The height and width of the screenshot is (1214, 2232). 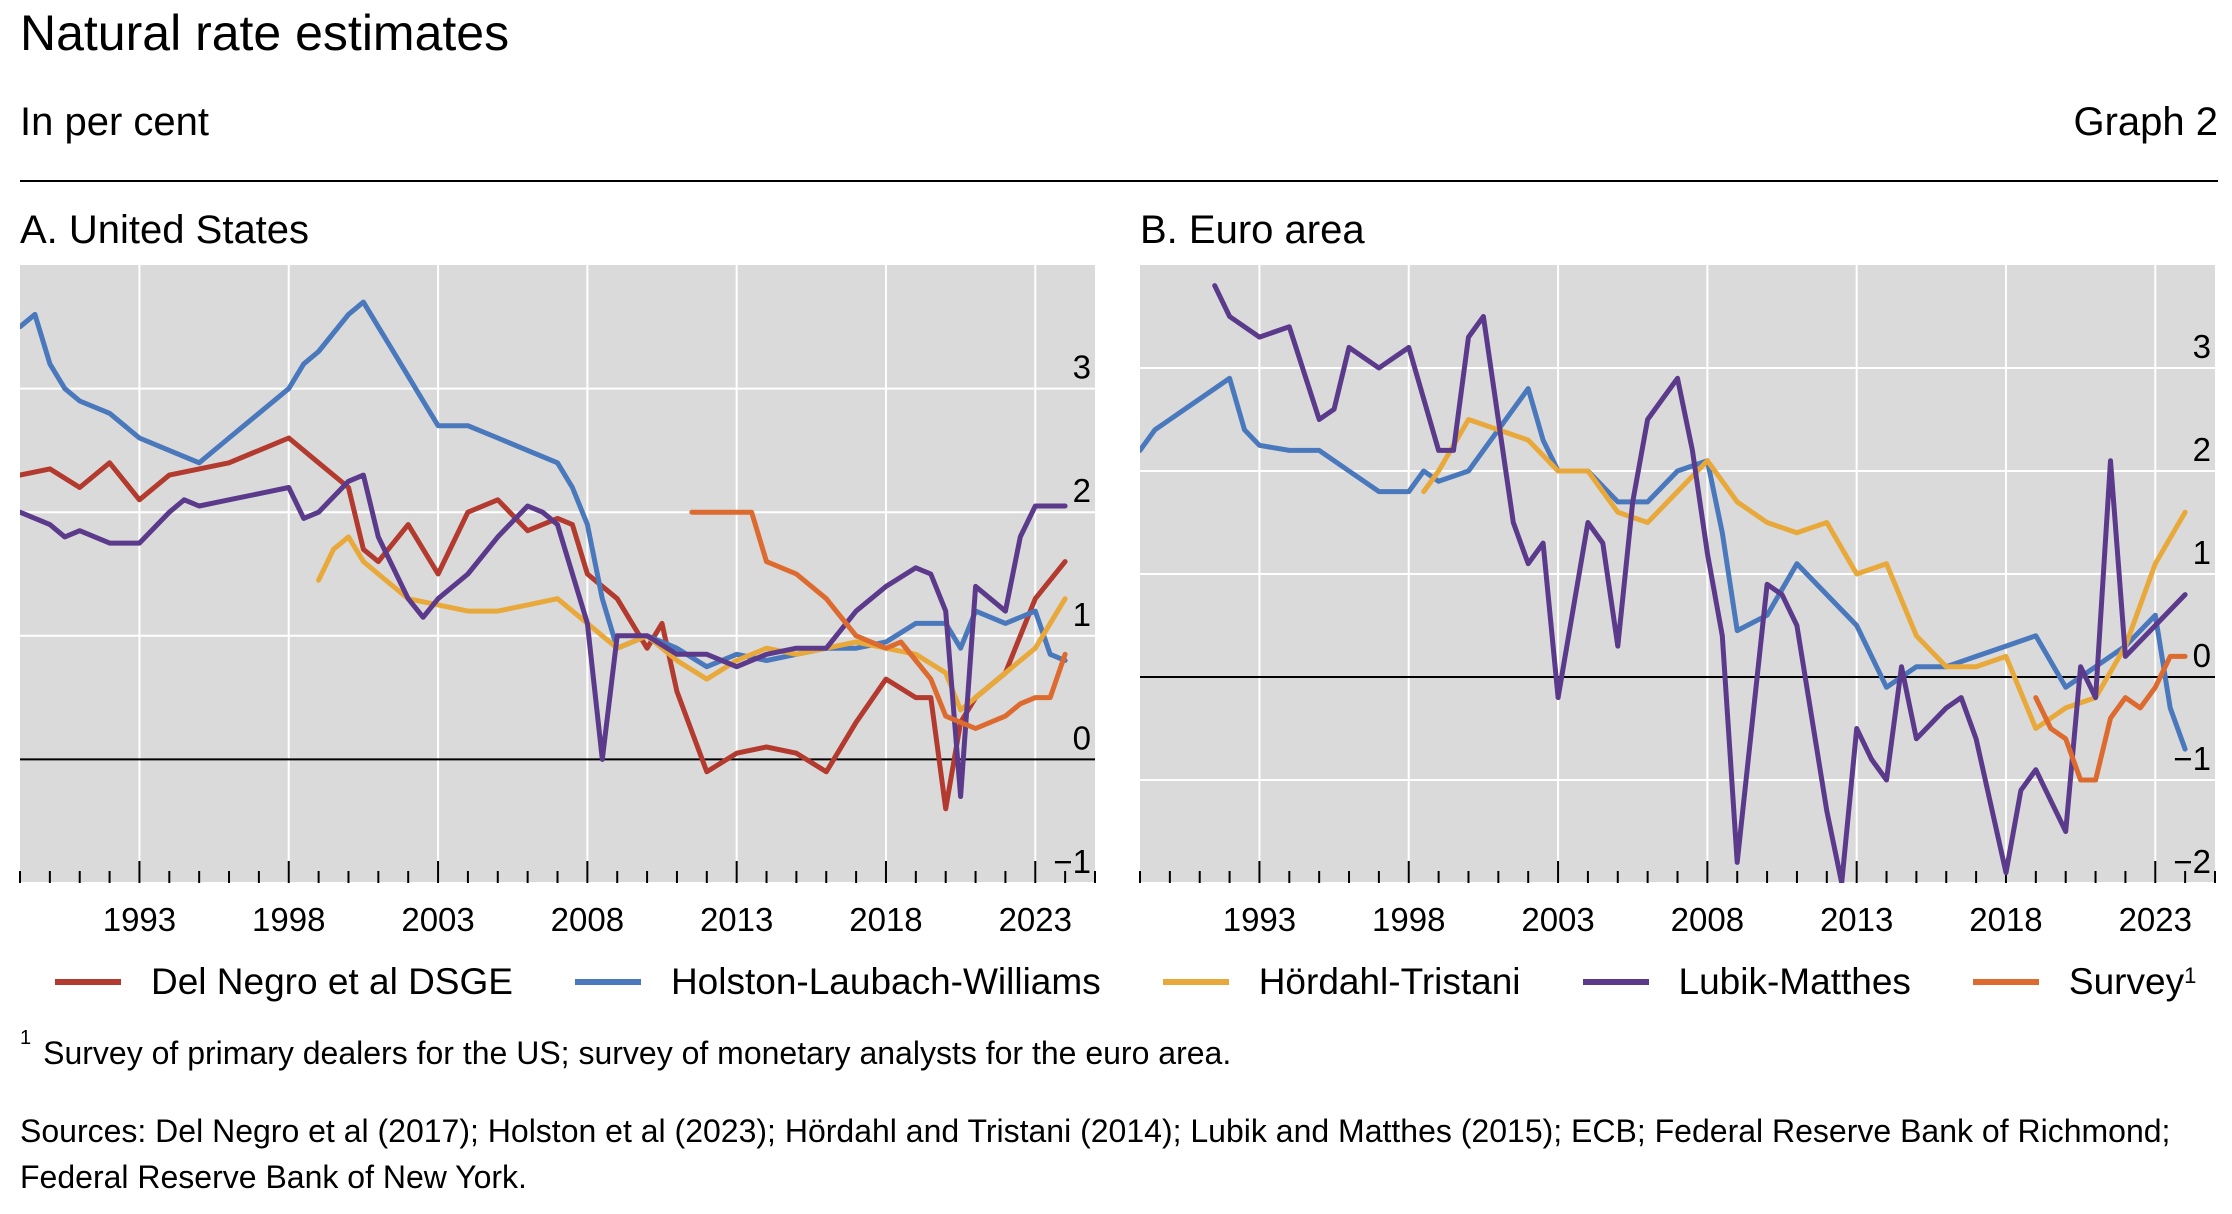 What do you see at coordinates (2145, 122) in the screenshot?
I see `graph-number: Graph 2` at bounding box center [2145, 122].